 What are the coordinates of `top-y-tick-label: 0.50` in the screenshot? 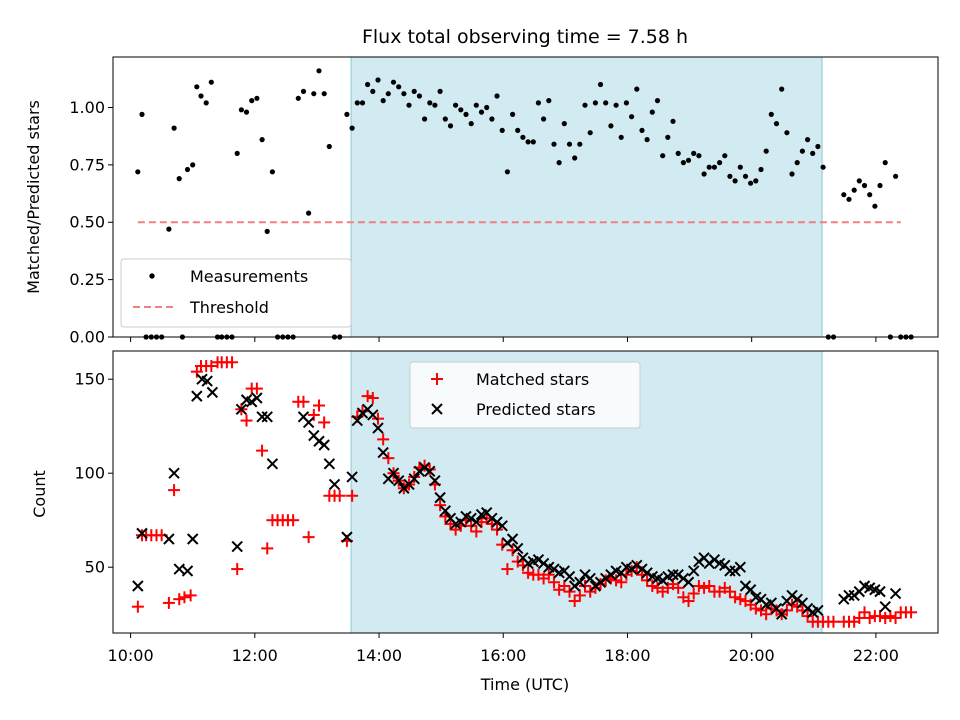 It's located at (87, 222).